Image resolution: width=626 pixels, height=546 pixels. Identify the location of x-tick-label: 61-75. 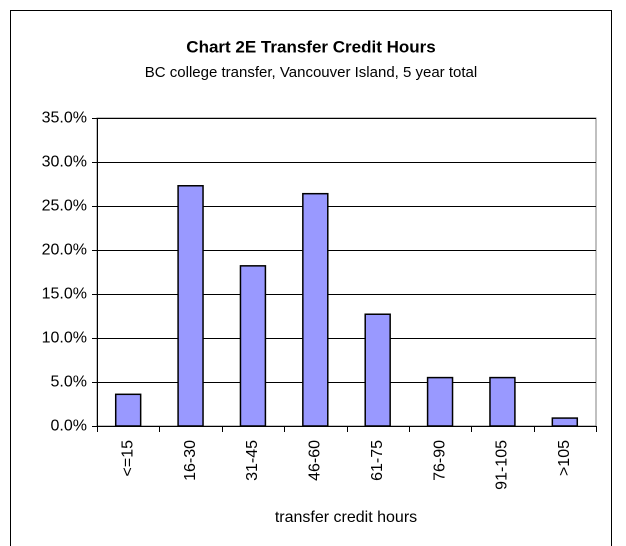
(377, 460).